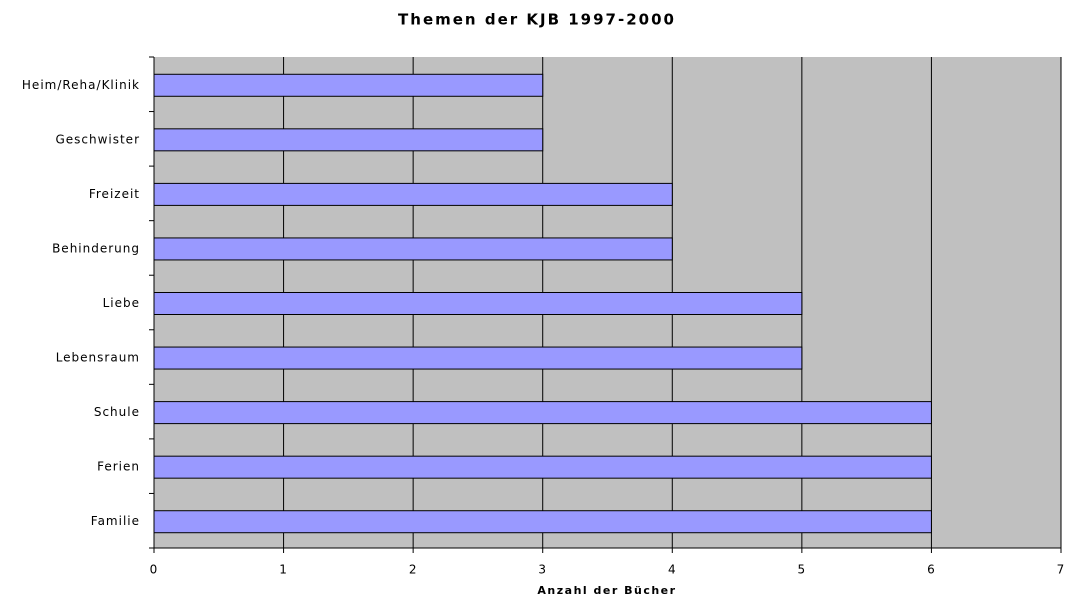 The height and width of the screenshot is (597, 1066). I want to click on x-tick-label: 7, so click(1061, 570).